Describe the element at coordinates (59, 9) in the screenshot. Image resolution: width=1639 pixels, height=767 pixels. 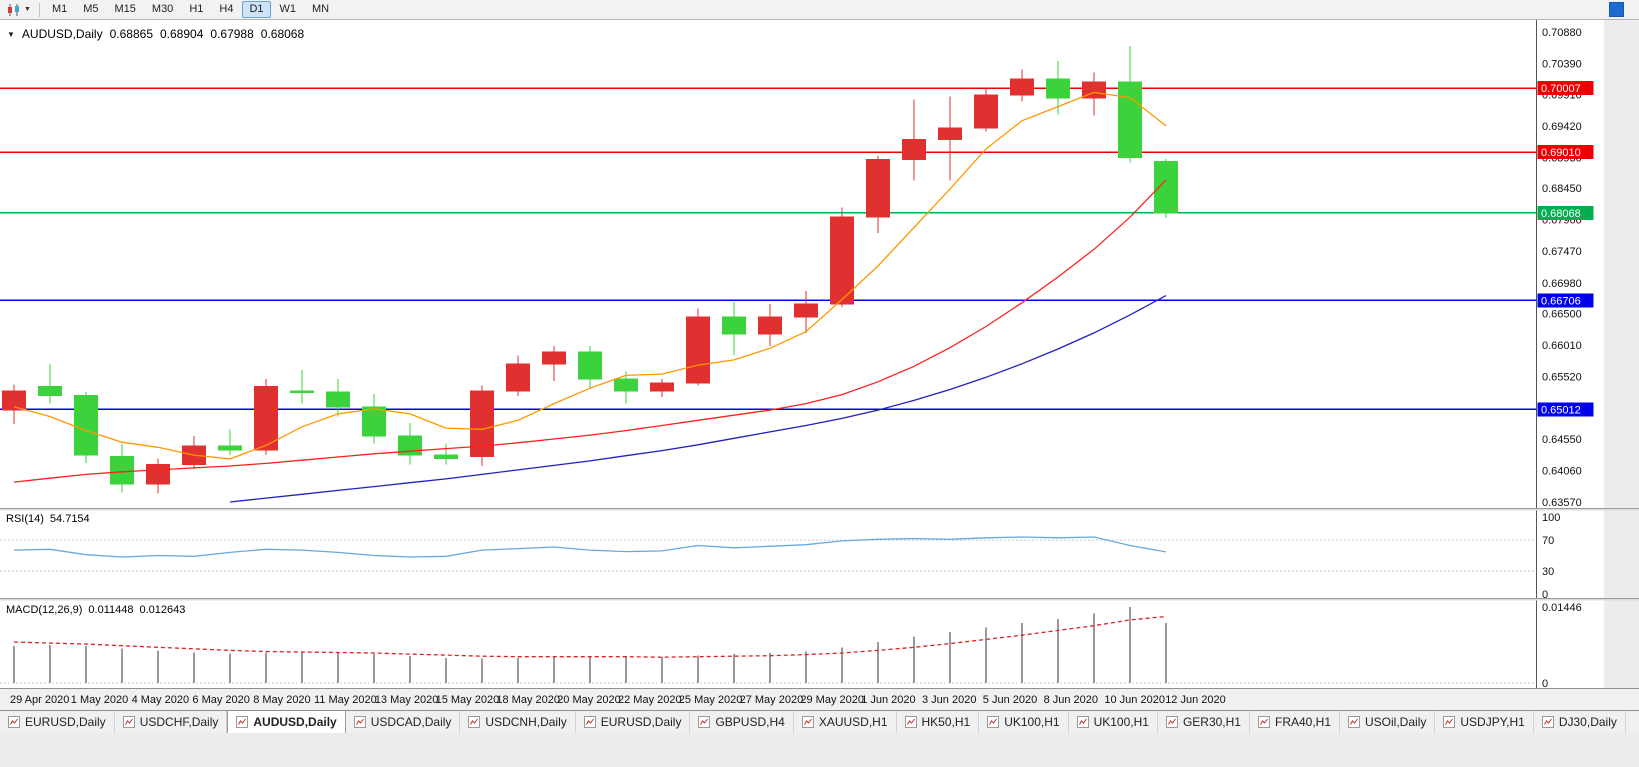
I see `timeframe-button-m1: M1` at that location.